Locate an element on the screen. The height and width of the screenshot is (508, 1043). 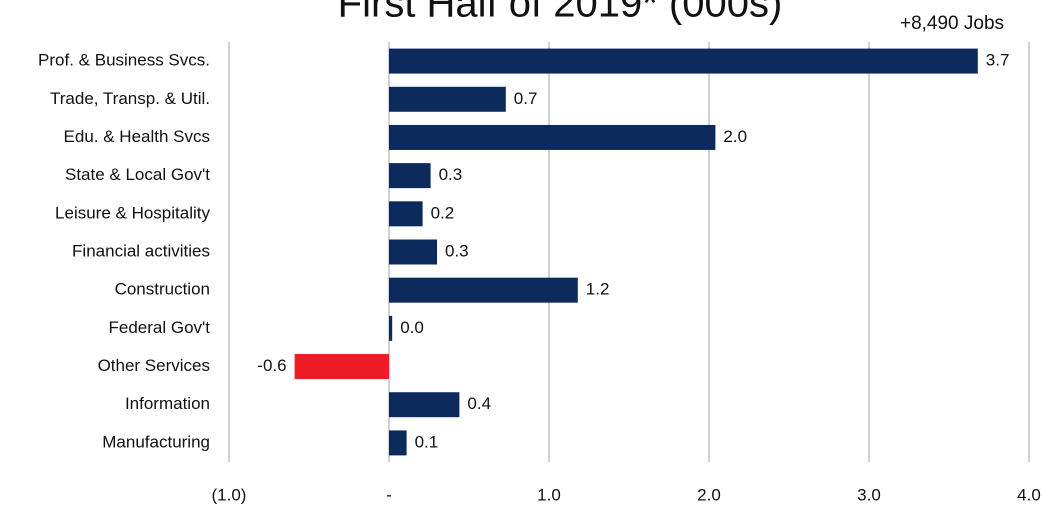
value-label: 2.0 is located at coordinates (735, 136).